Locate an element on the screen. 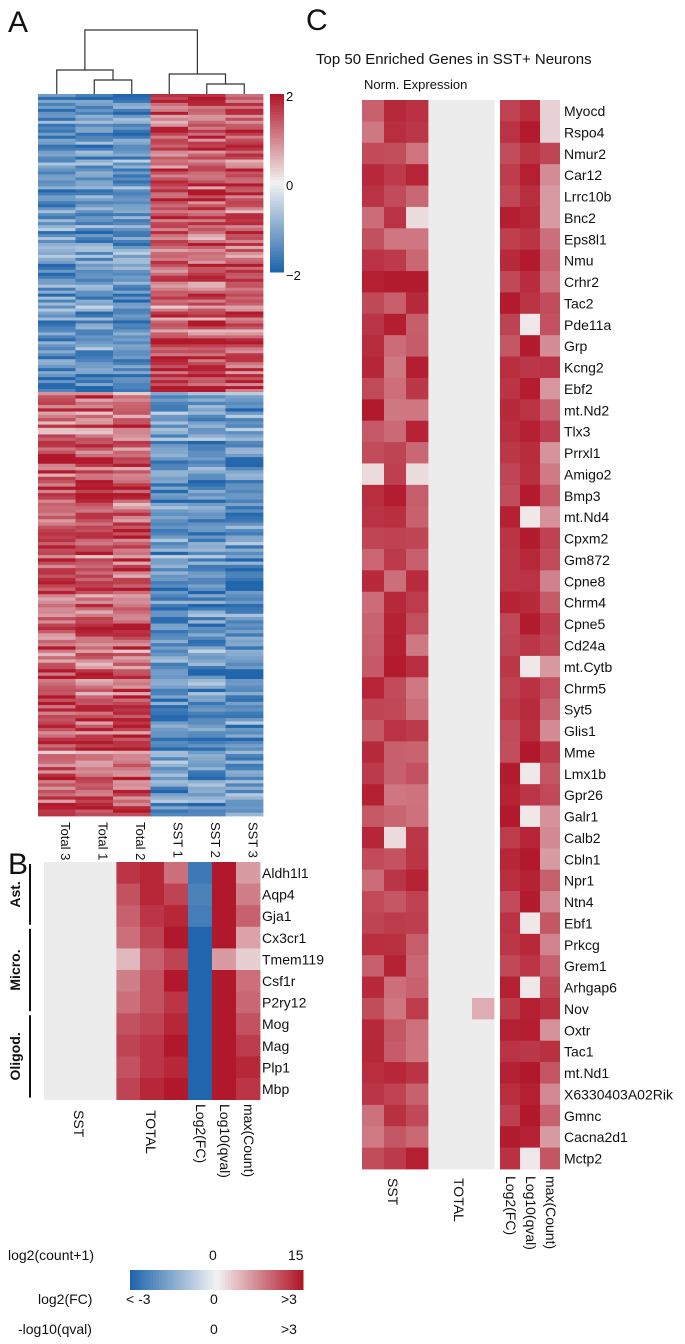 The height and width of the screenshot is (1344, 685). heatmap-c-gene-label: Bnc2 is located at coordinates (580, 218).